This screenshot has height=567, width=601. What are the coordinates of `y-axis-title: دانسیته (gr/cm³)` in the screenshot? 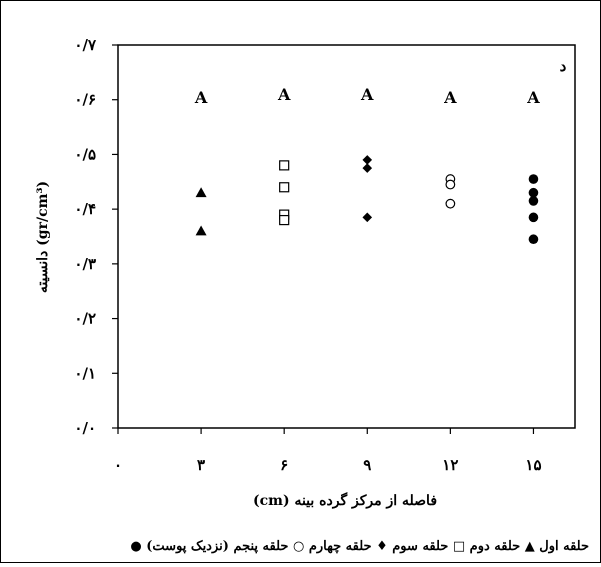 It's located at (43, 237).